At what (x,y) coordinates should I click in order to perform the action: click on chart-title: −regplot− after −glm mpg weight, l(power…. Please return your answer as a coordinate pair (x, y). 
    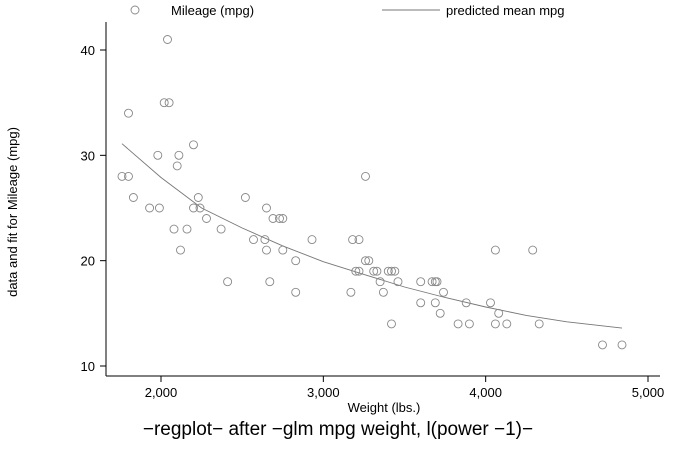
    Looking at the image, I should click on (338, 429).